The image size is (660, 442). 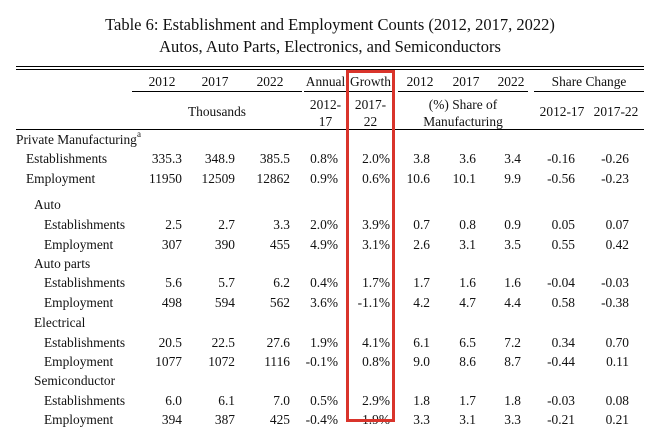 What do you see at coordinates (171, 244) in the screenshot?
I see `table-cell: 307` at bounding box center [171, 244].